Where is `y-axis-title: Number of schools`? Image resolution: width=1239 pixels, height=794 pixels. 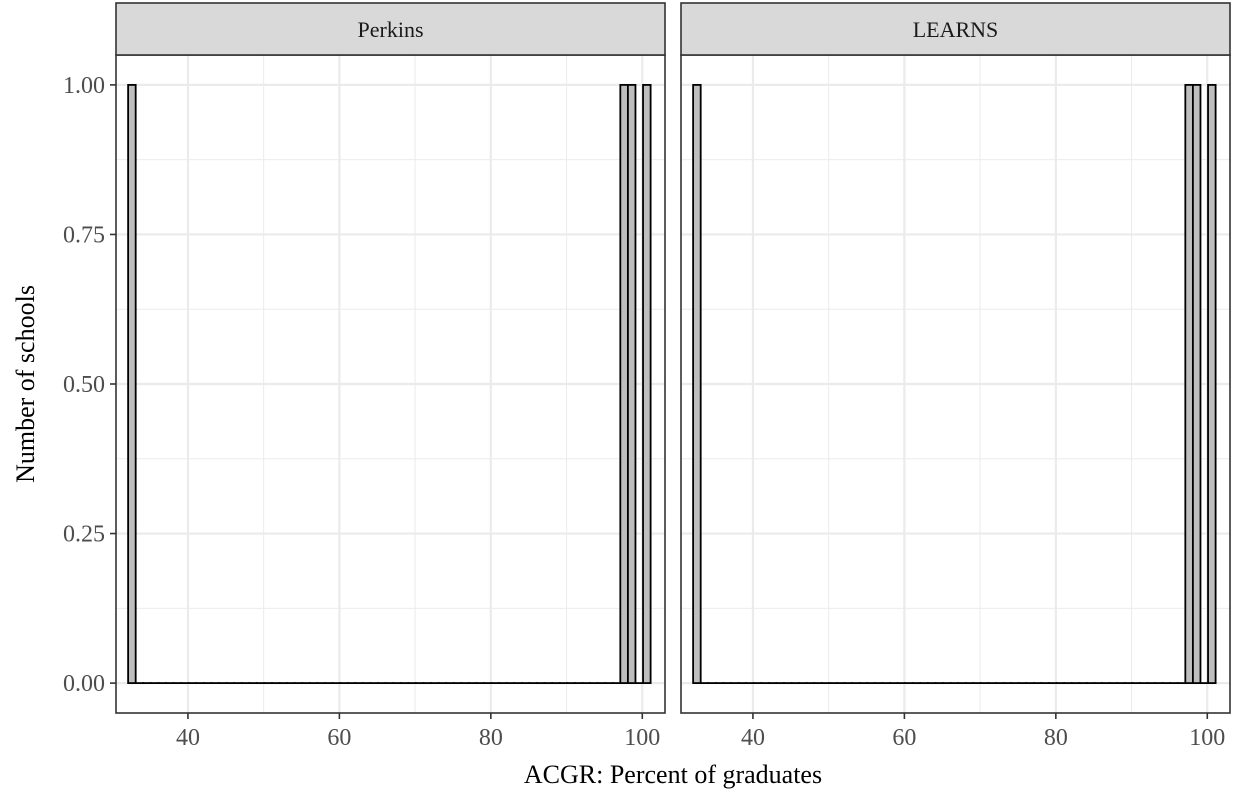
y-axis-title: Number of schools is located at coordinates (25, 384).